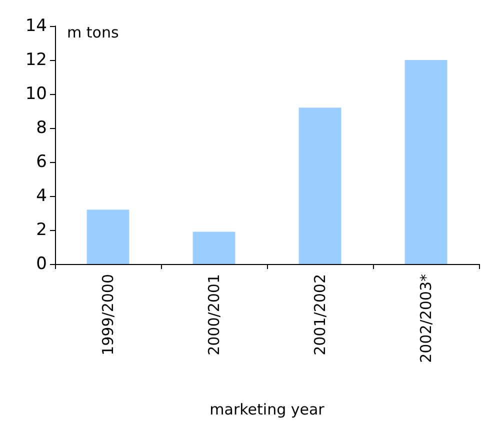 This screenshot has width=489, height=426. Describe the element at coordinates (41, 196) in the screenshot. I see `y-tick-label: 4` at that location.